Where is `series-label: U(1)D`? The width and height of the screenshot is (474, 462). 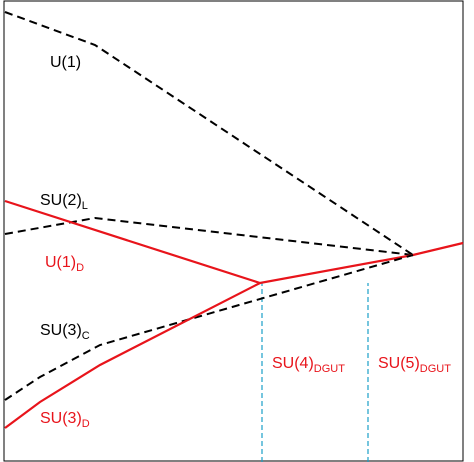
series-label: U(1)D is located at coordinates (64, 264).